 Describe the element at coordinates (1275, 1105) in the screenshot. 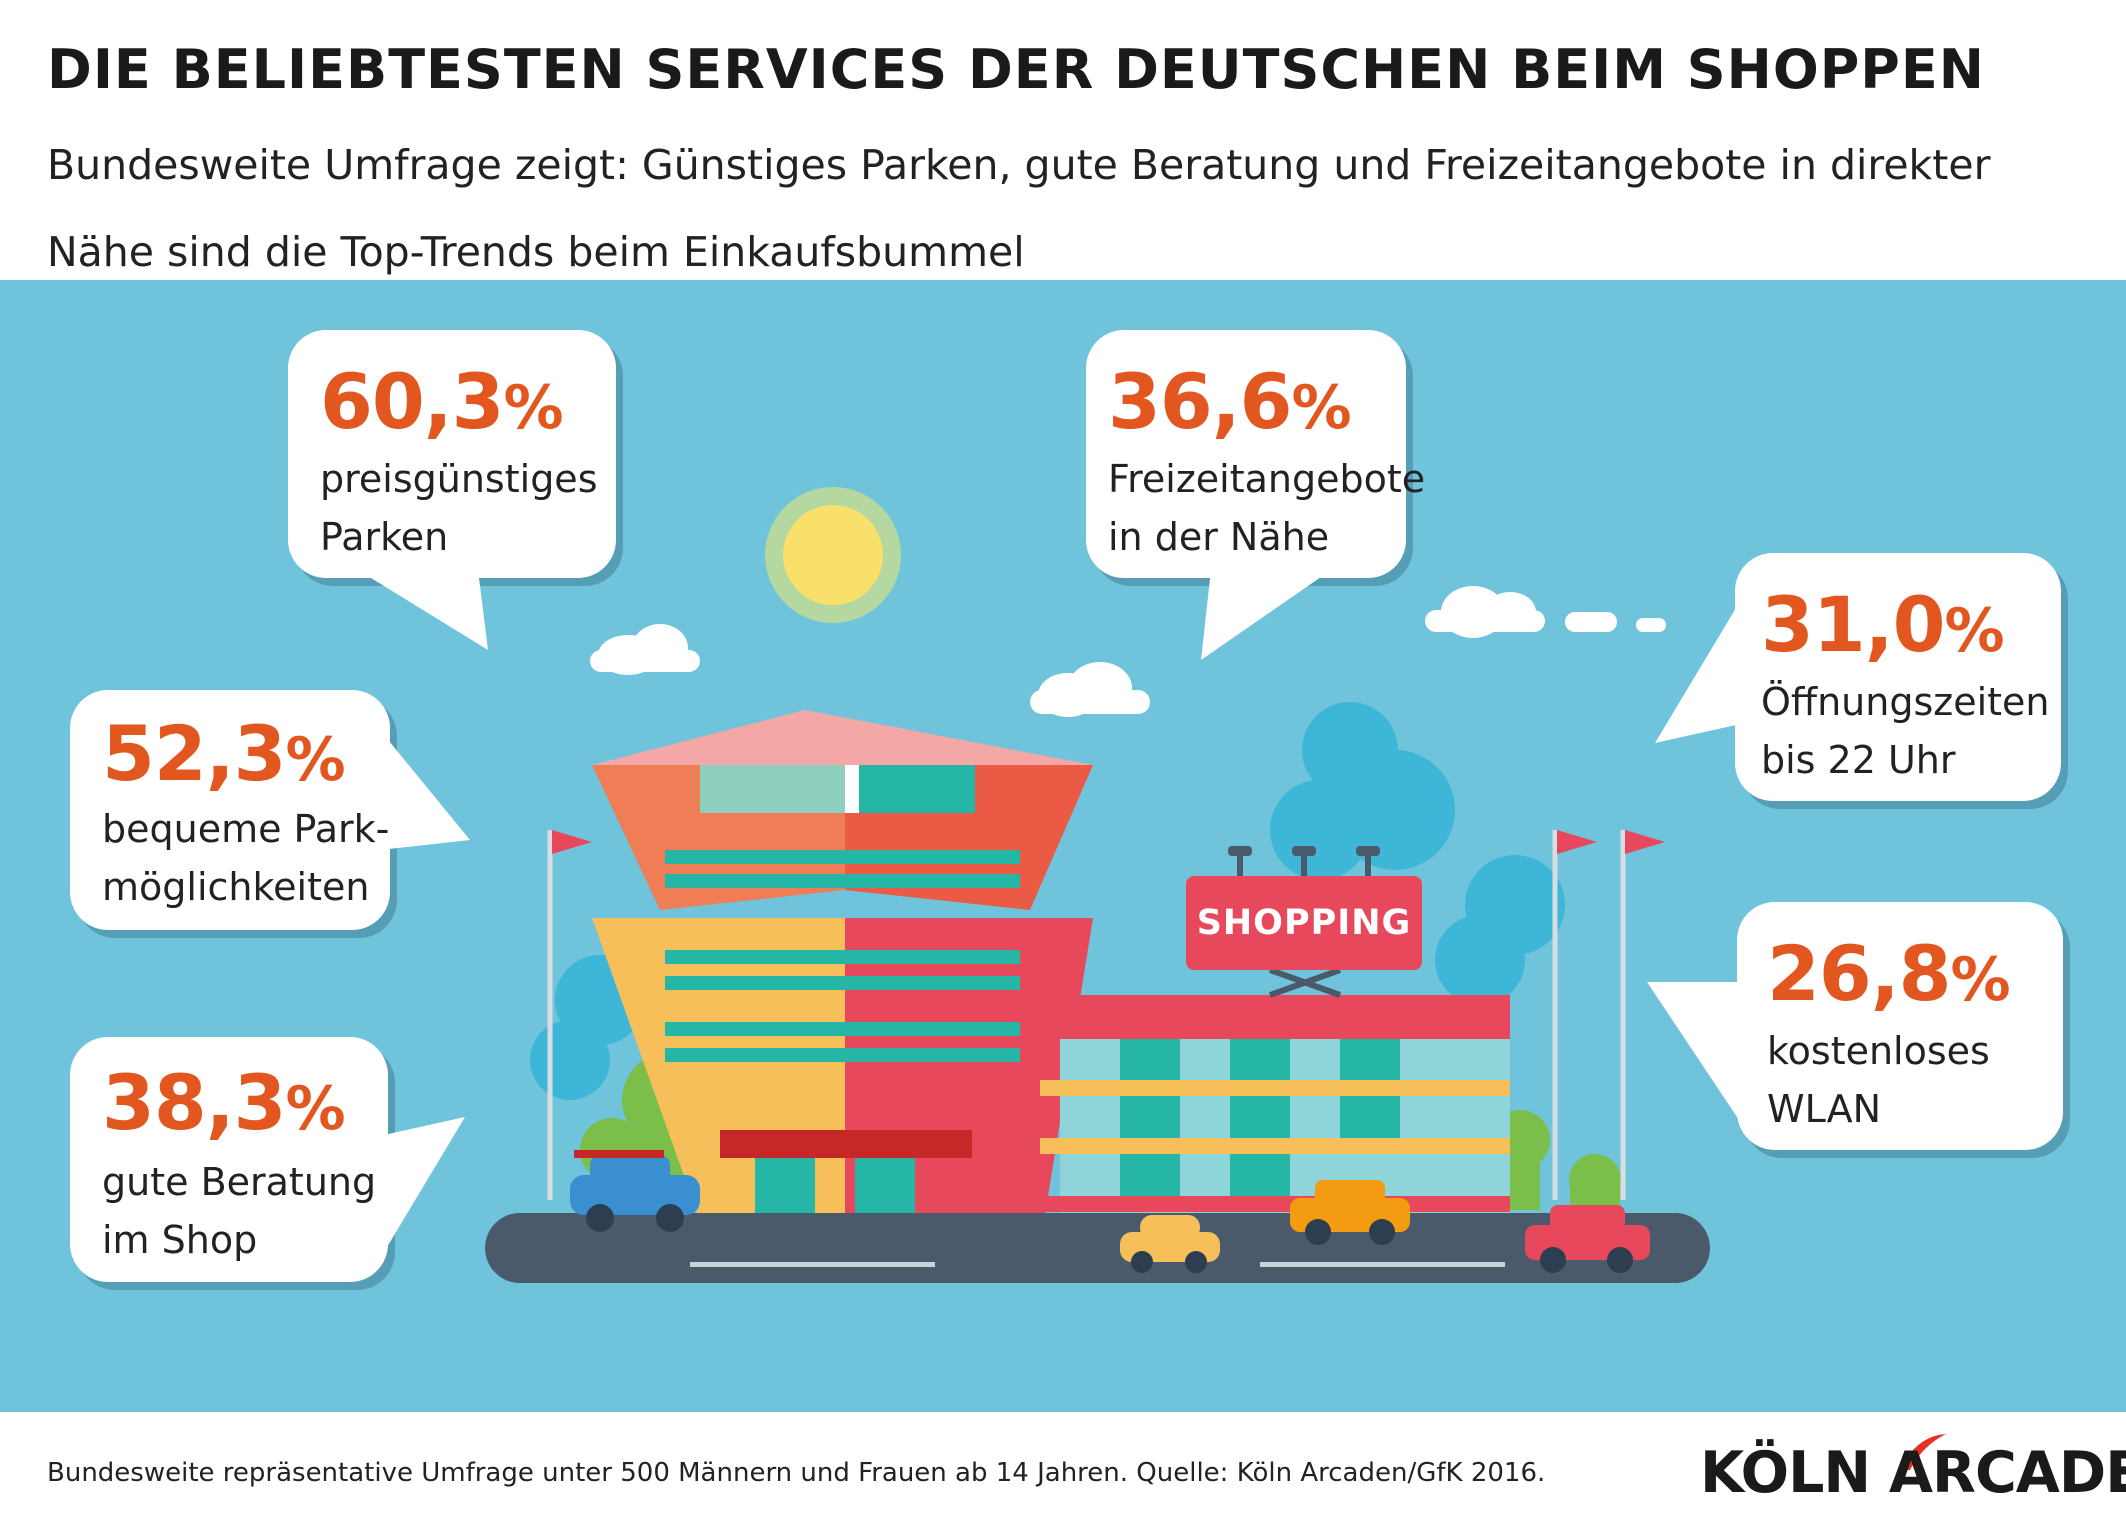

I see `annex-building` at that location.